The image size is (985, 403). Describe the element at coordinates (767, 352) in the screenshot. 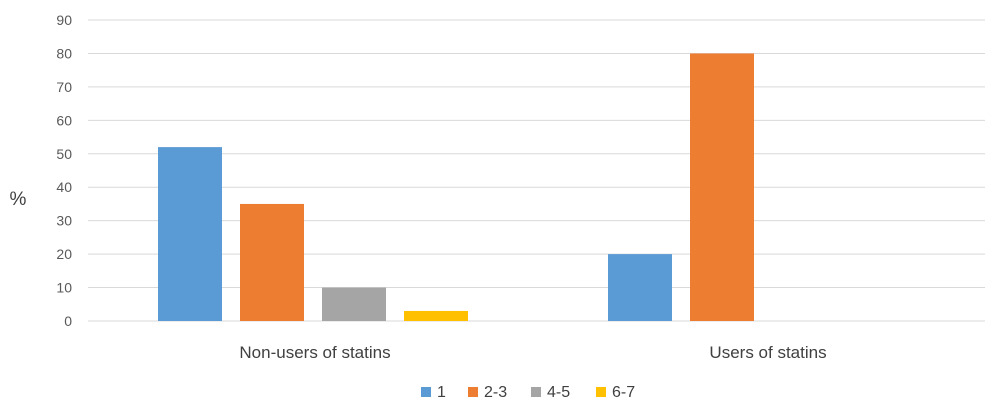

I see `x-category-label: Users of statins` at that location.